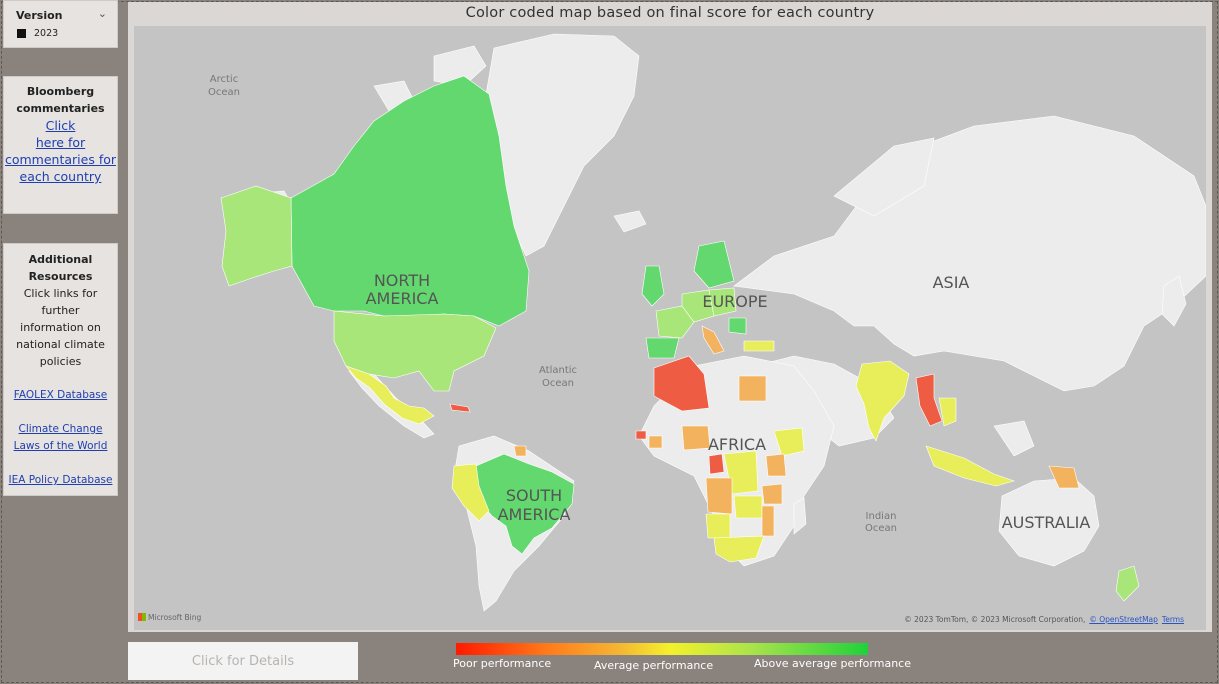 The image size is (1219, 684). What do you see at coordinates (752, 388) in the screenshot?
I see `country-egypt` at bounding box center [752, 388].